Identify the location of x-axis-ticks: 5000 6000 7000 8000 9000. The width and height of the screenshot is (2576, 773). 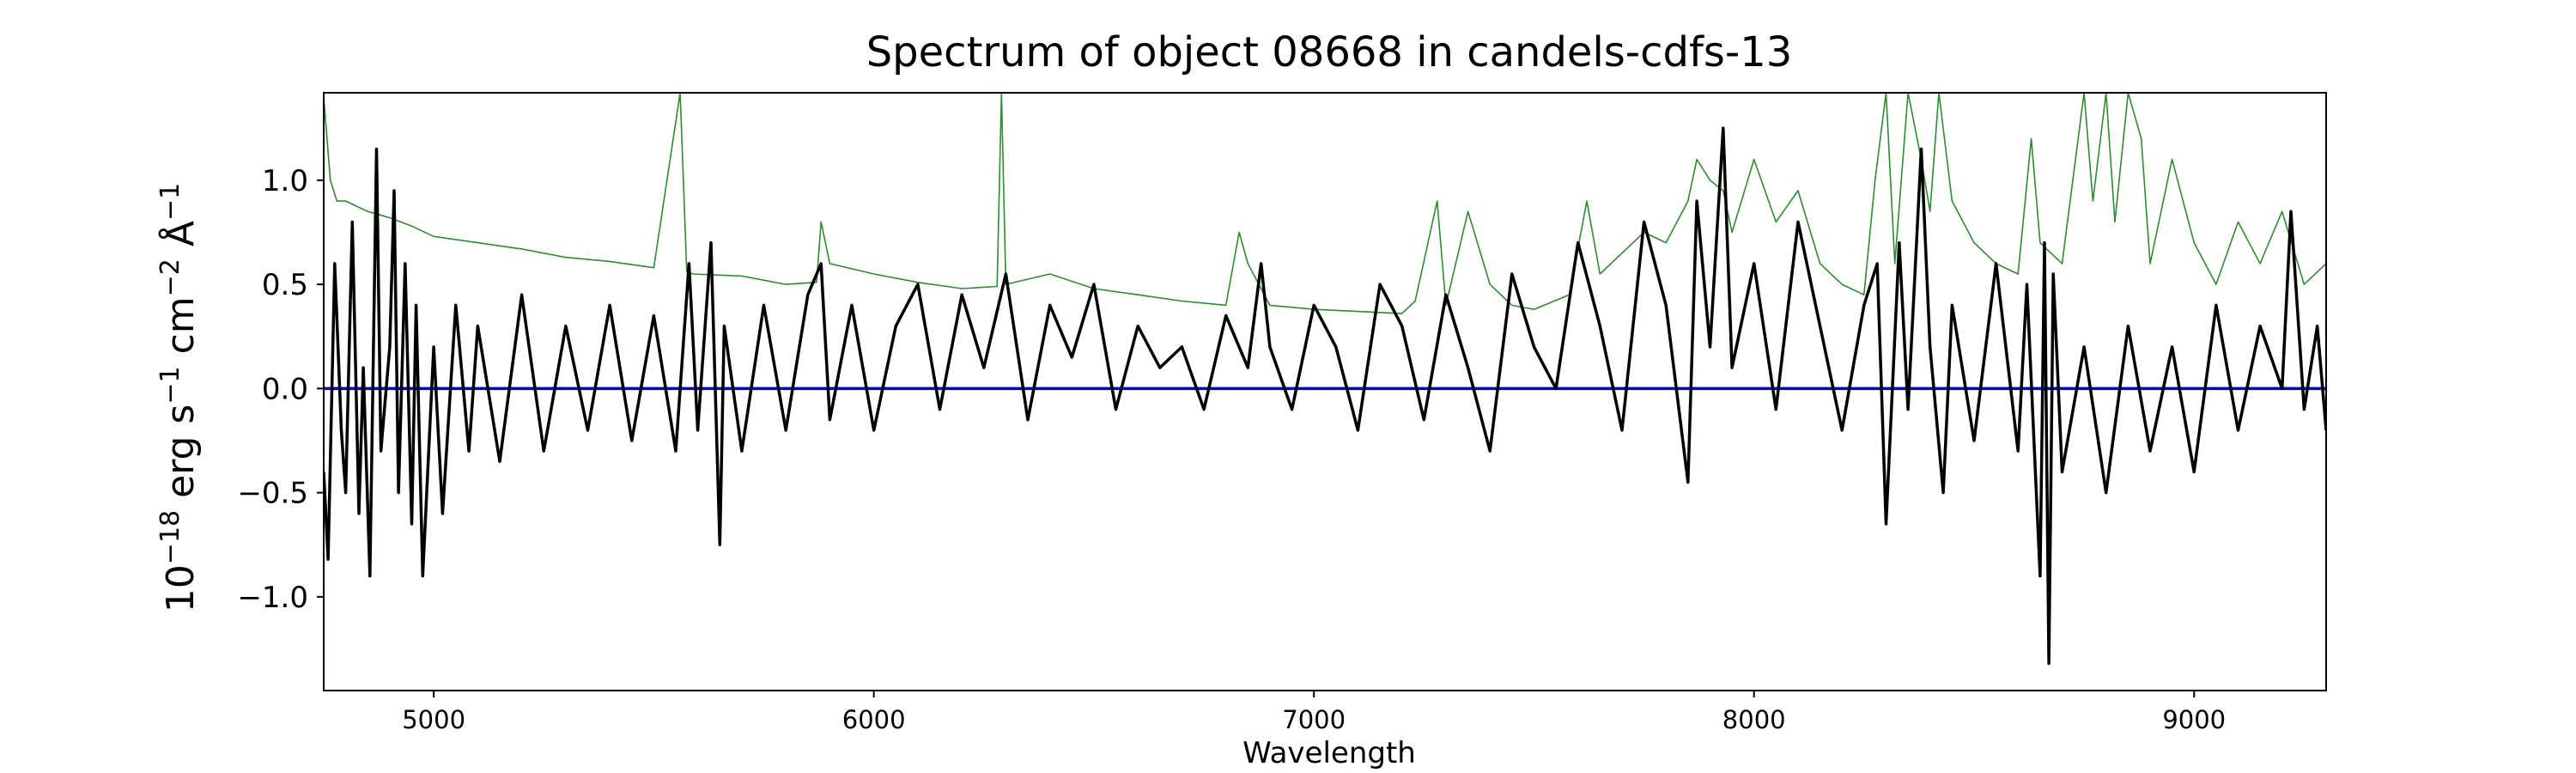
(1314, 712).